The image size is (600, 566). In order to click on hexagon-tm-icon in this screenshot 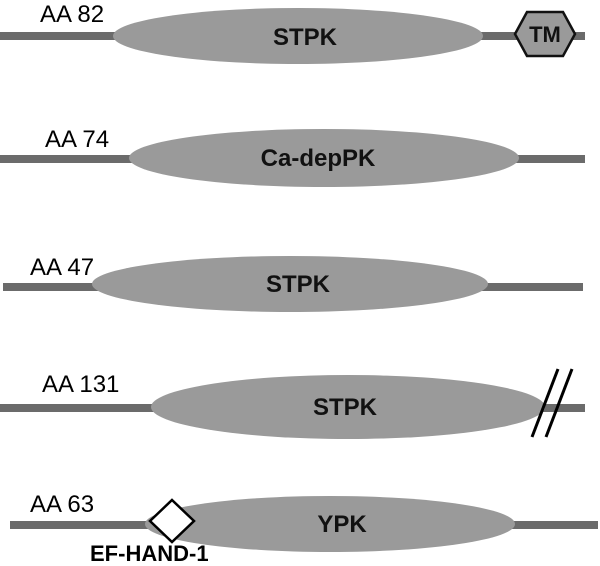, I will do `click(545, 34)`.